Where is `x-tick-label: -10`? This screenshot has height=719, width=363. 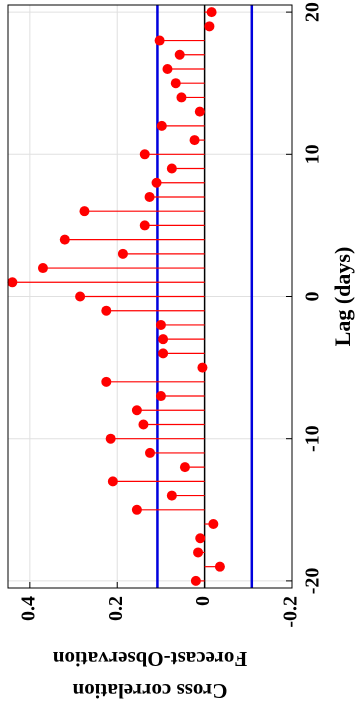 x-tick-label: -10 is located at coordinates (313, 438).